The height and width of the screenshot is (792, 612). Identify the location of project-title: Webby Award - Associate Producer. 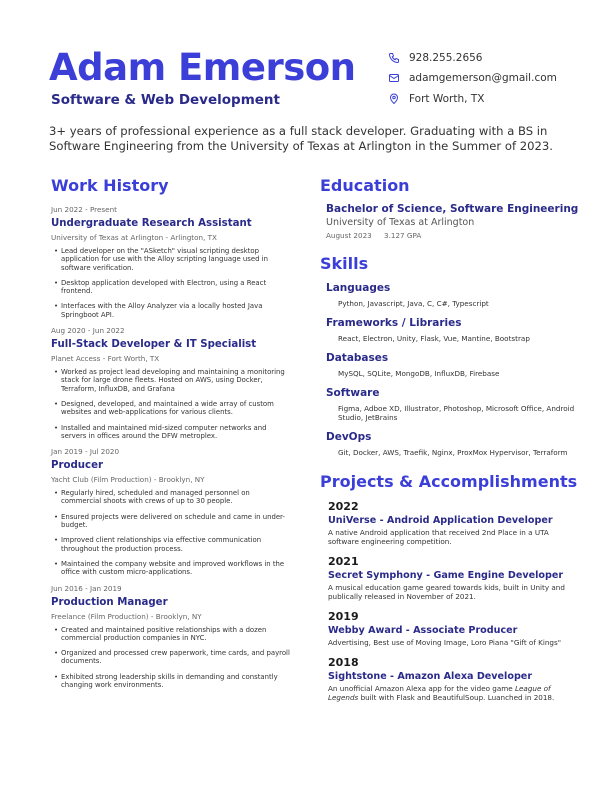
(423, 630).